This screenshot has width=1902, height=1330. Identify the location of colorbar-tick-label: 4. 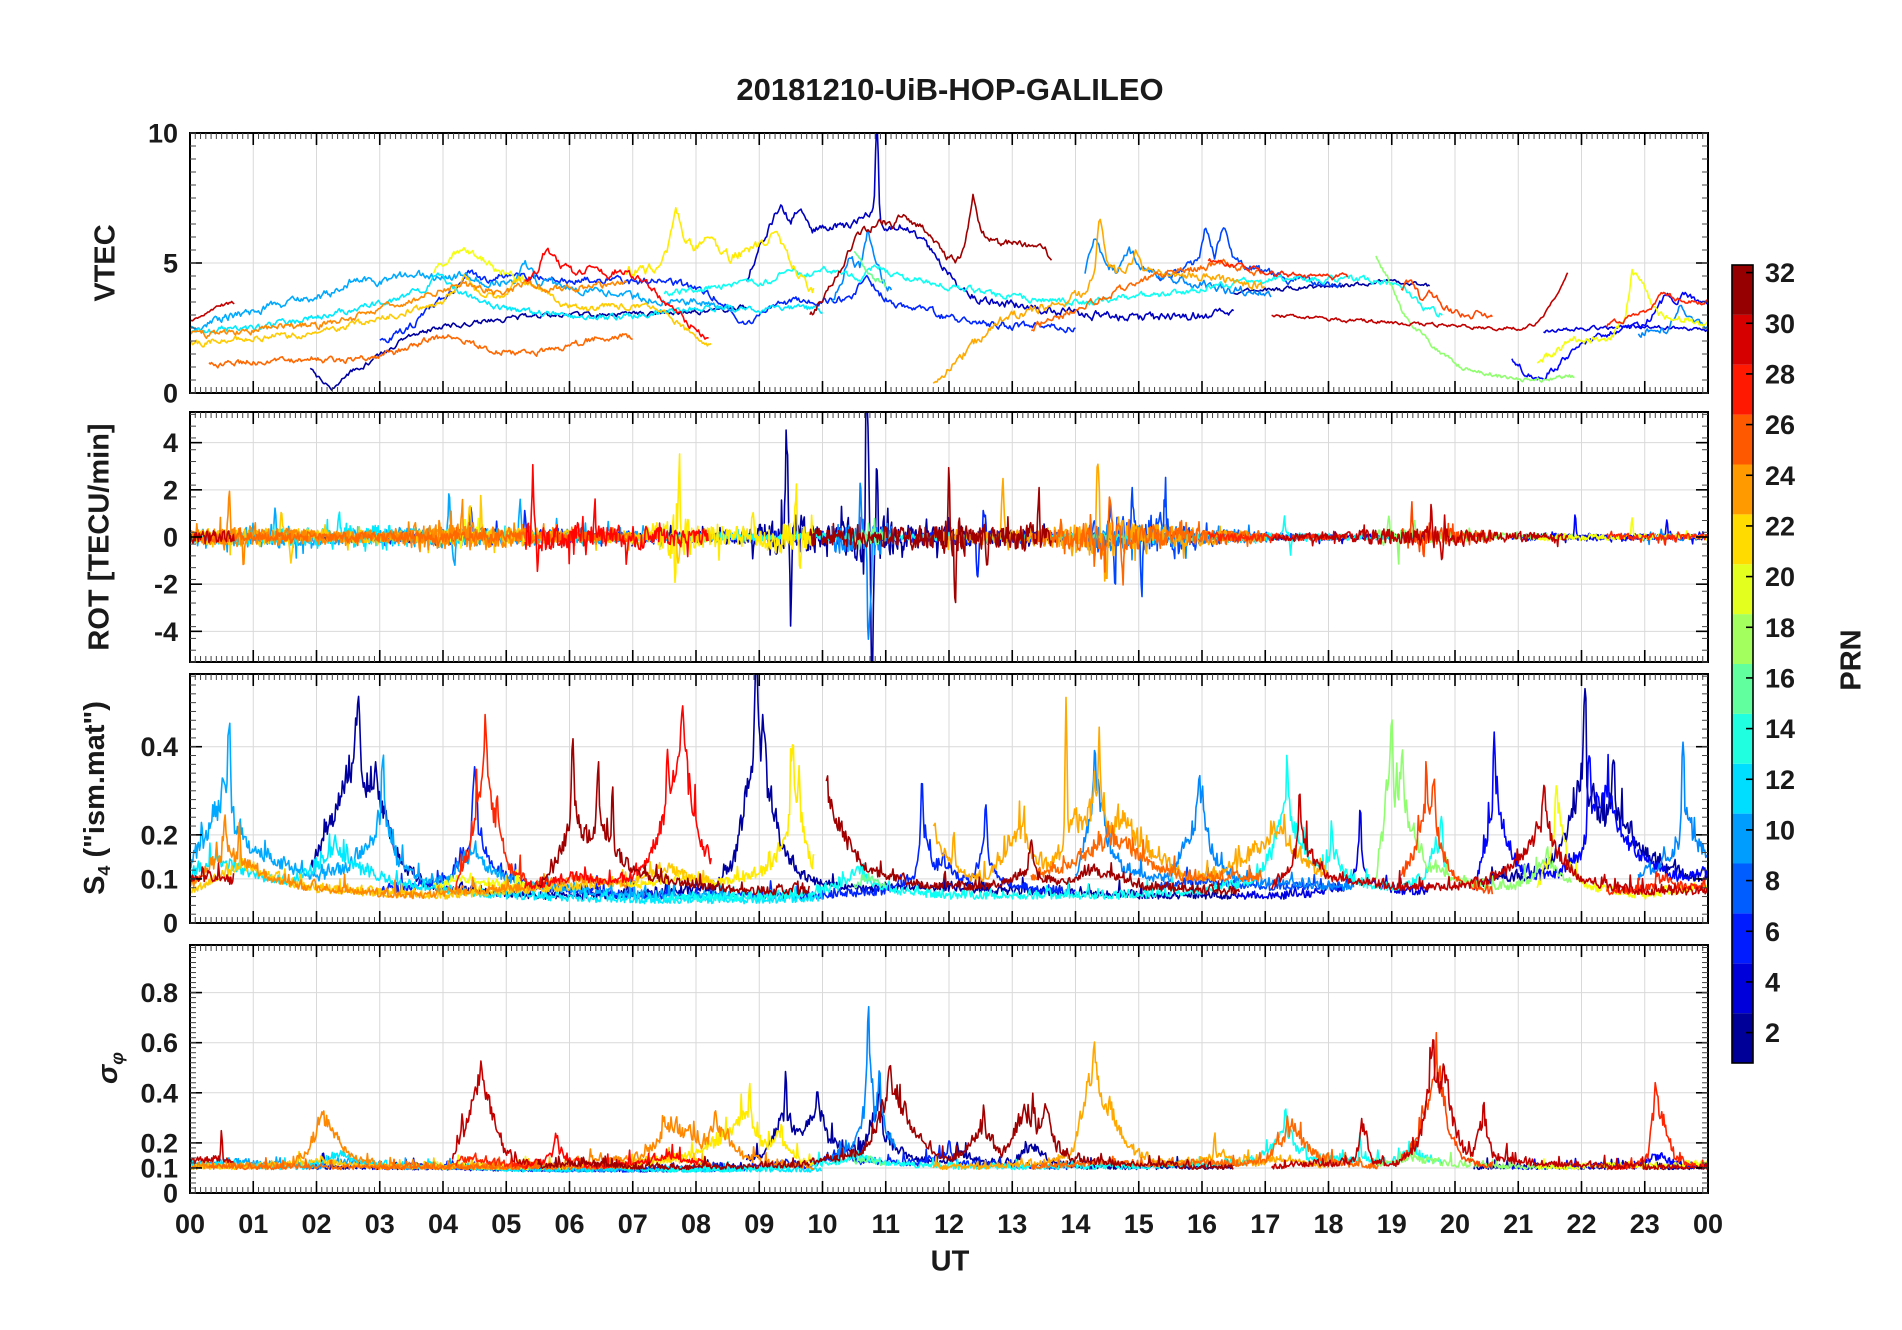
(1772, 982).